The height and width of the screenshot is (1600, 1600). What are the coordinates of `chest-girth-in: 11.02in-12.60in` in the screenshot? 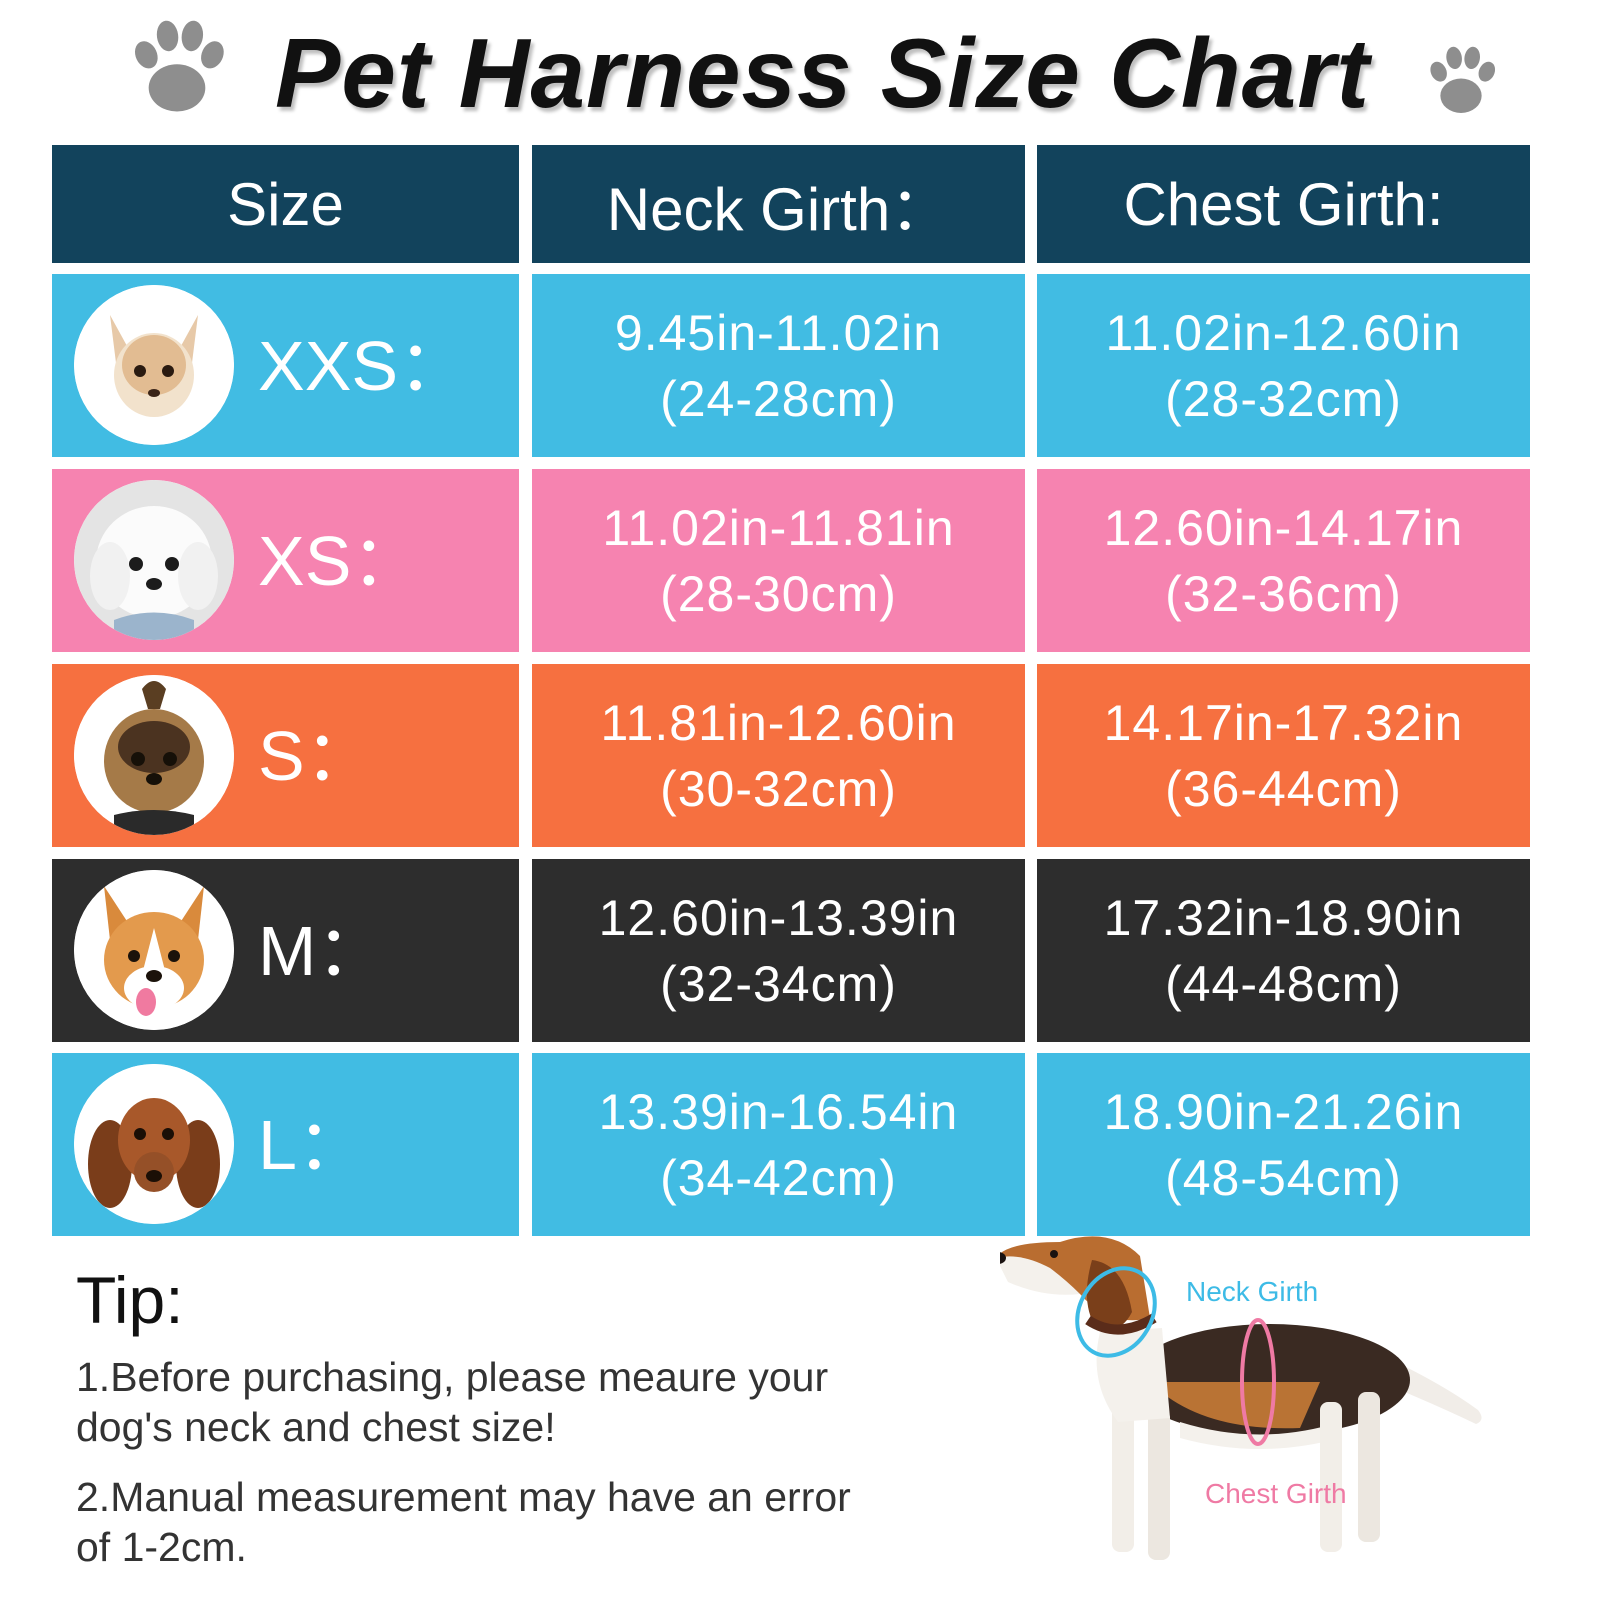 It's located at (1283, 332).